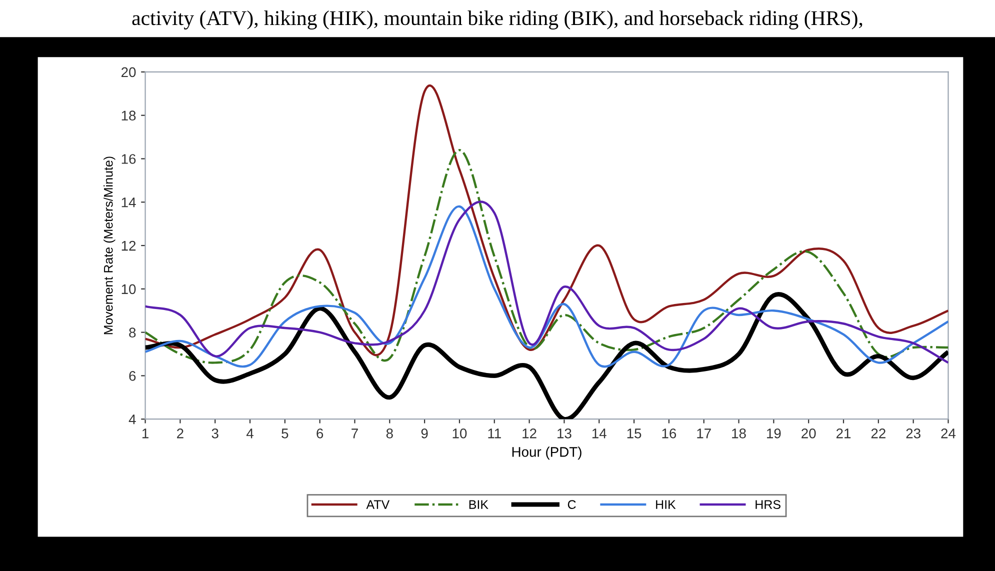 The image size is (995, 571). Describe the element at coordinates (494, 433) in the screenshot. I see `x-tick-label: 11` at that location.